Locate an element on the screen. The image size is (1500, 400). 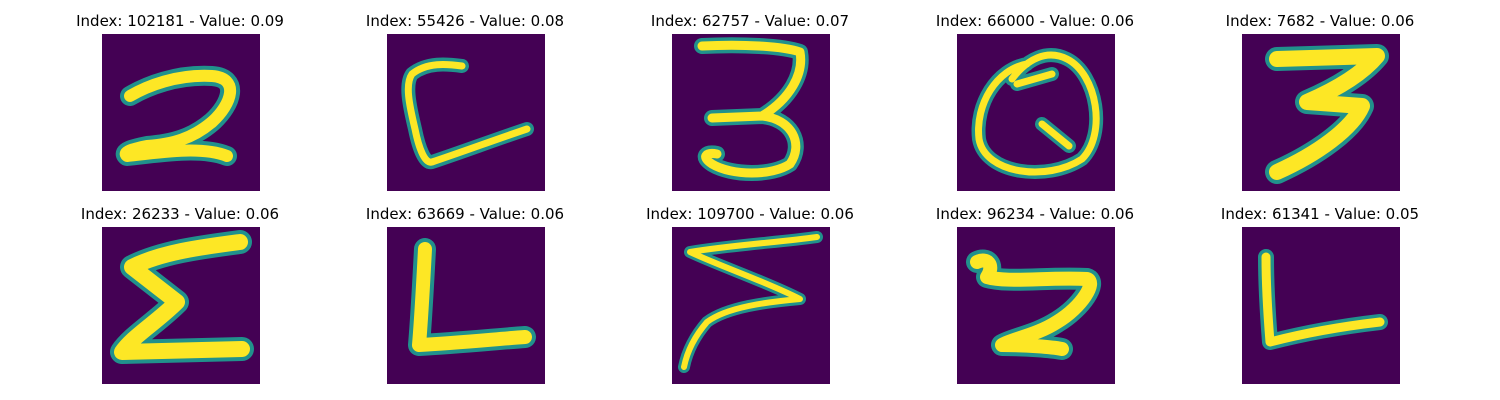
panel-title: Index: 7682 - Value: 0.06 is located at coordinates (1320, 21).